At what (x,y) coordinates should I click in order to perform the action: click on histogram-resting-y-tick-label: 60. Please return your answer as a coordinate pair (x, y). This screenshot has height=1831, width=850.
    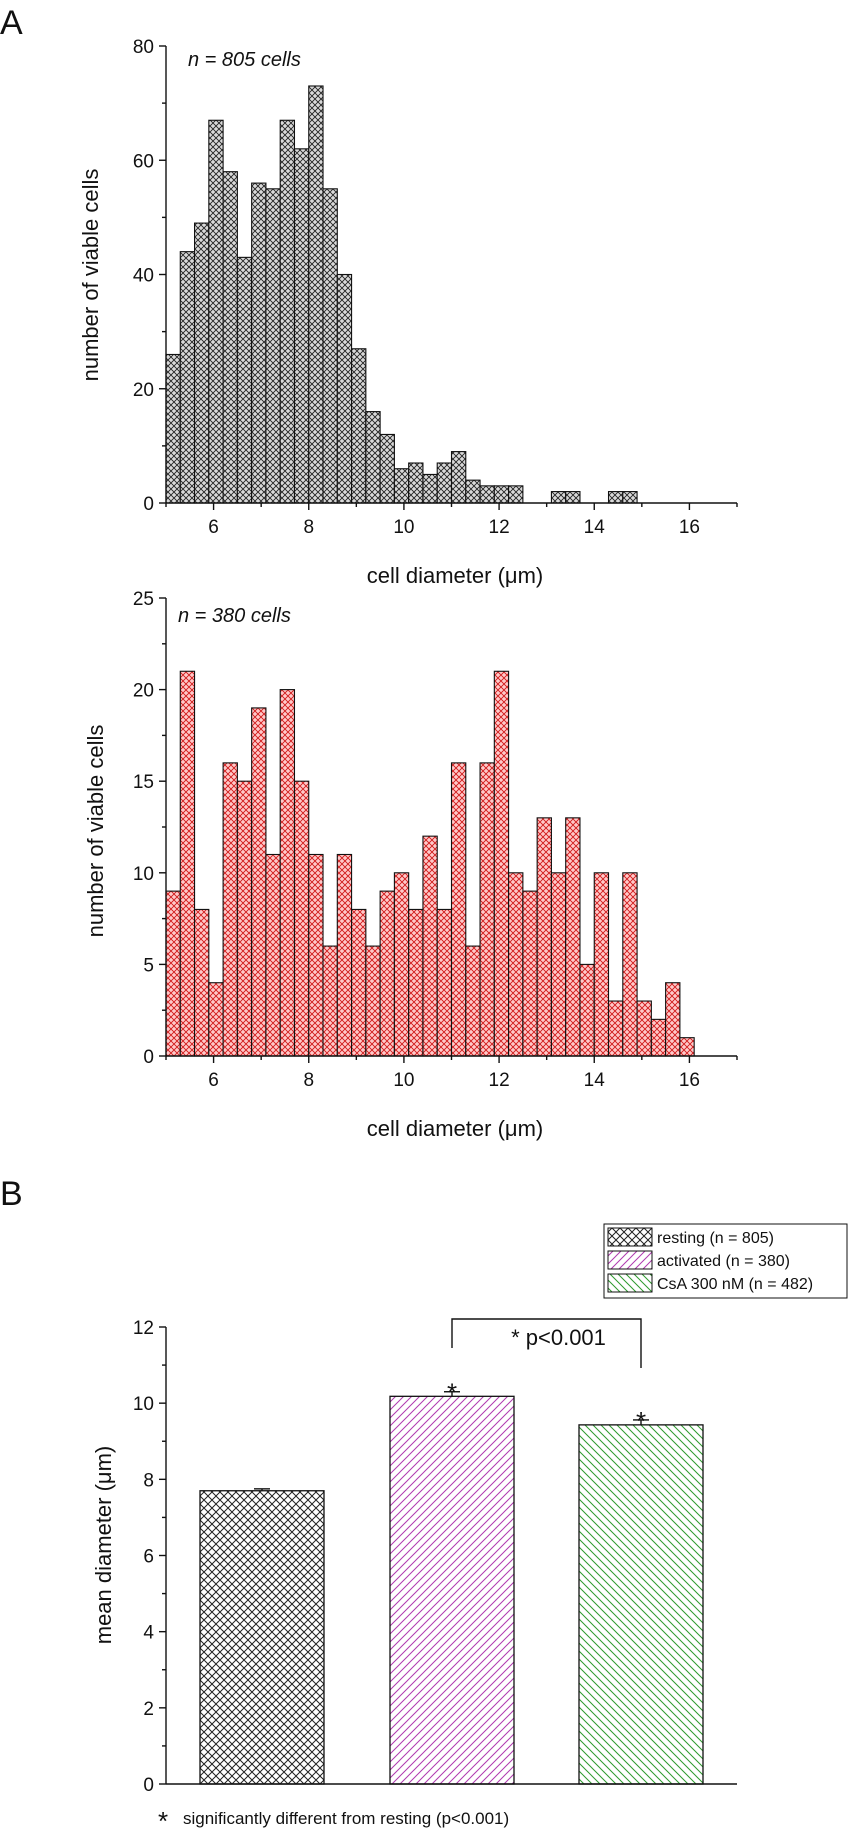
    Looking at the image, I should click on (143, 161).